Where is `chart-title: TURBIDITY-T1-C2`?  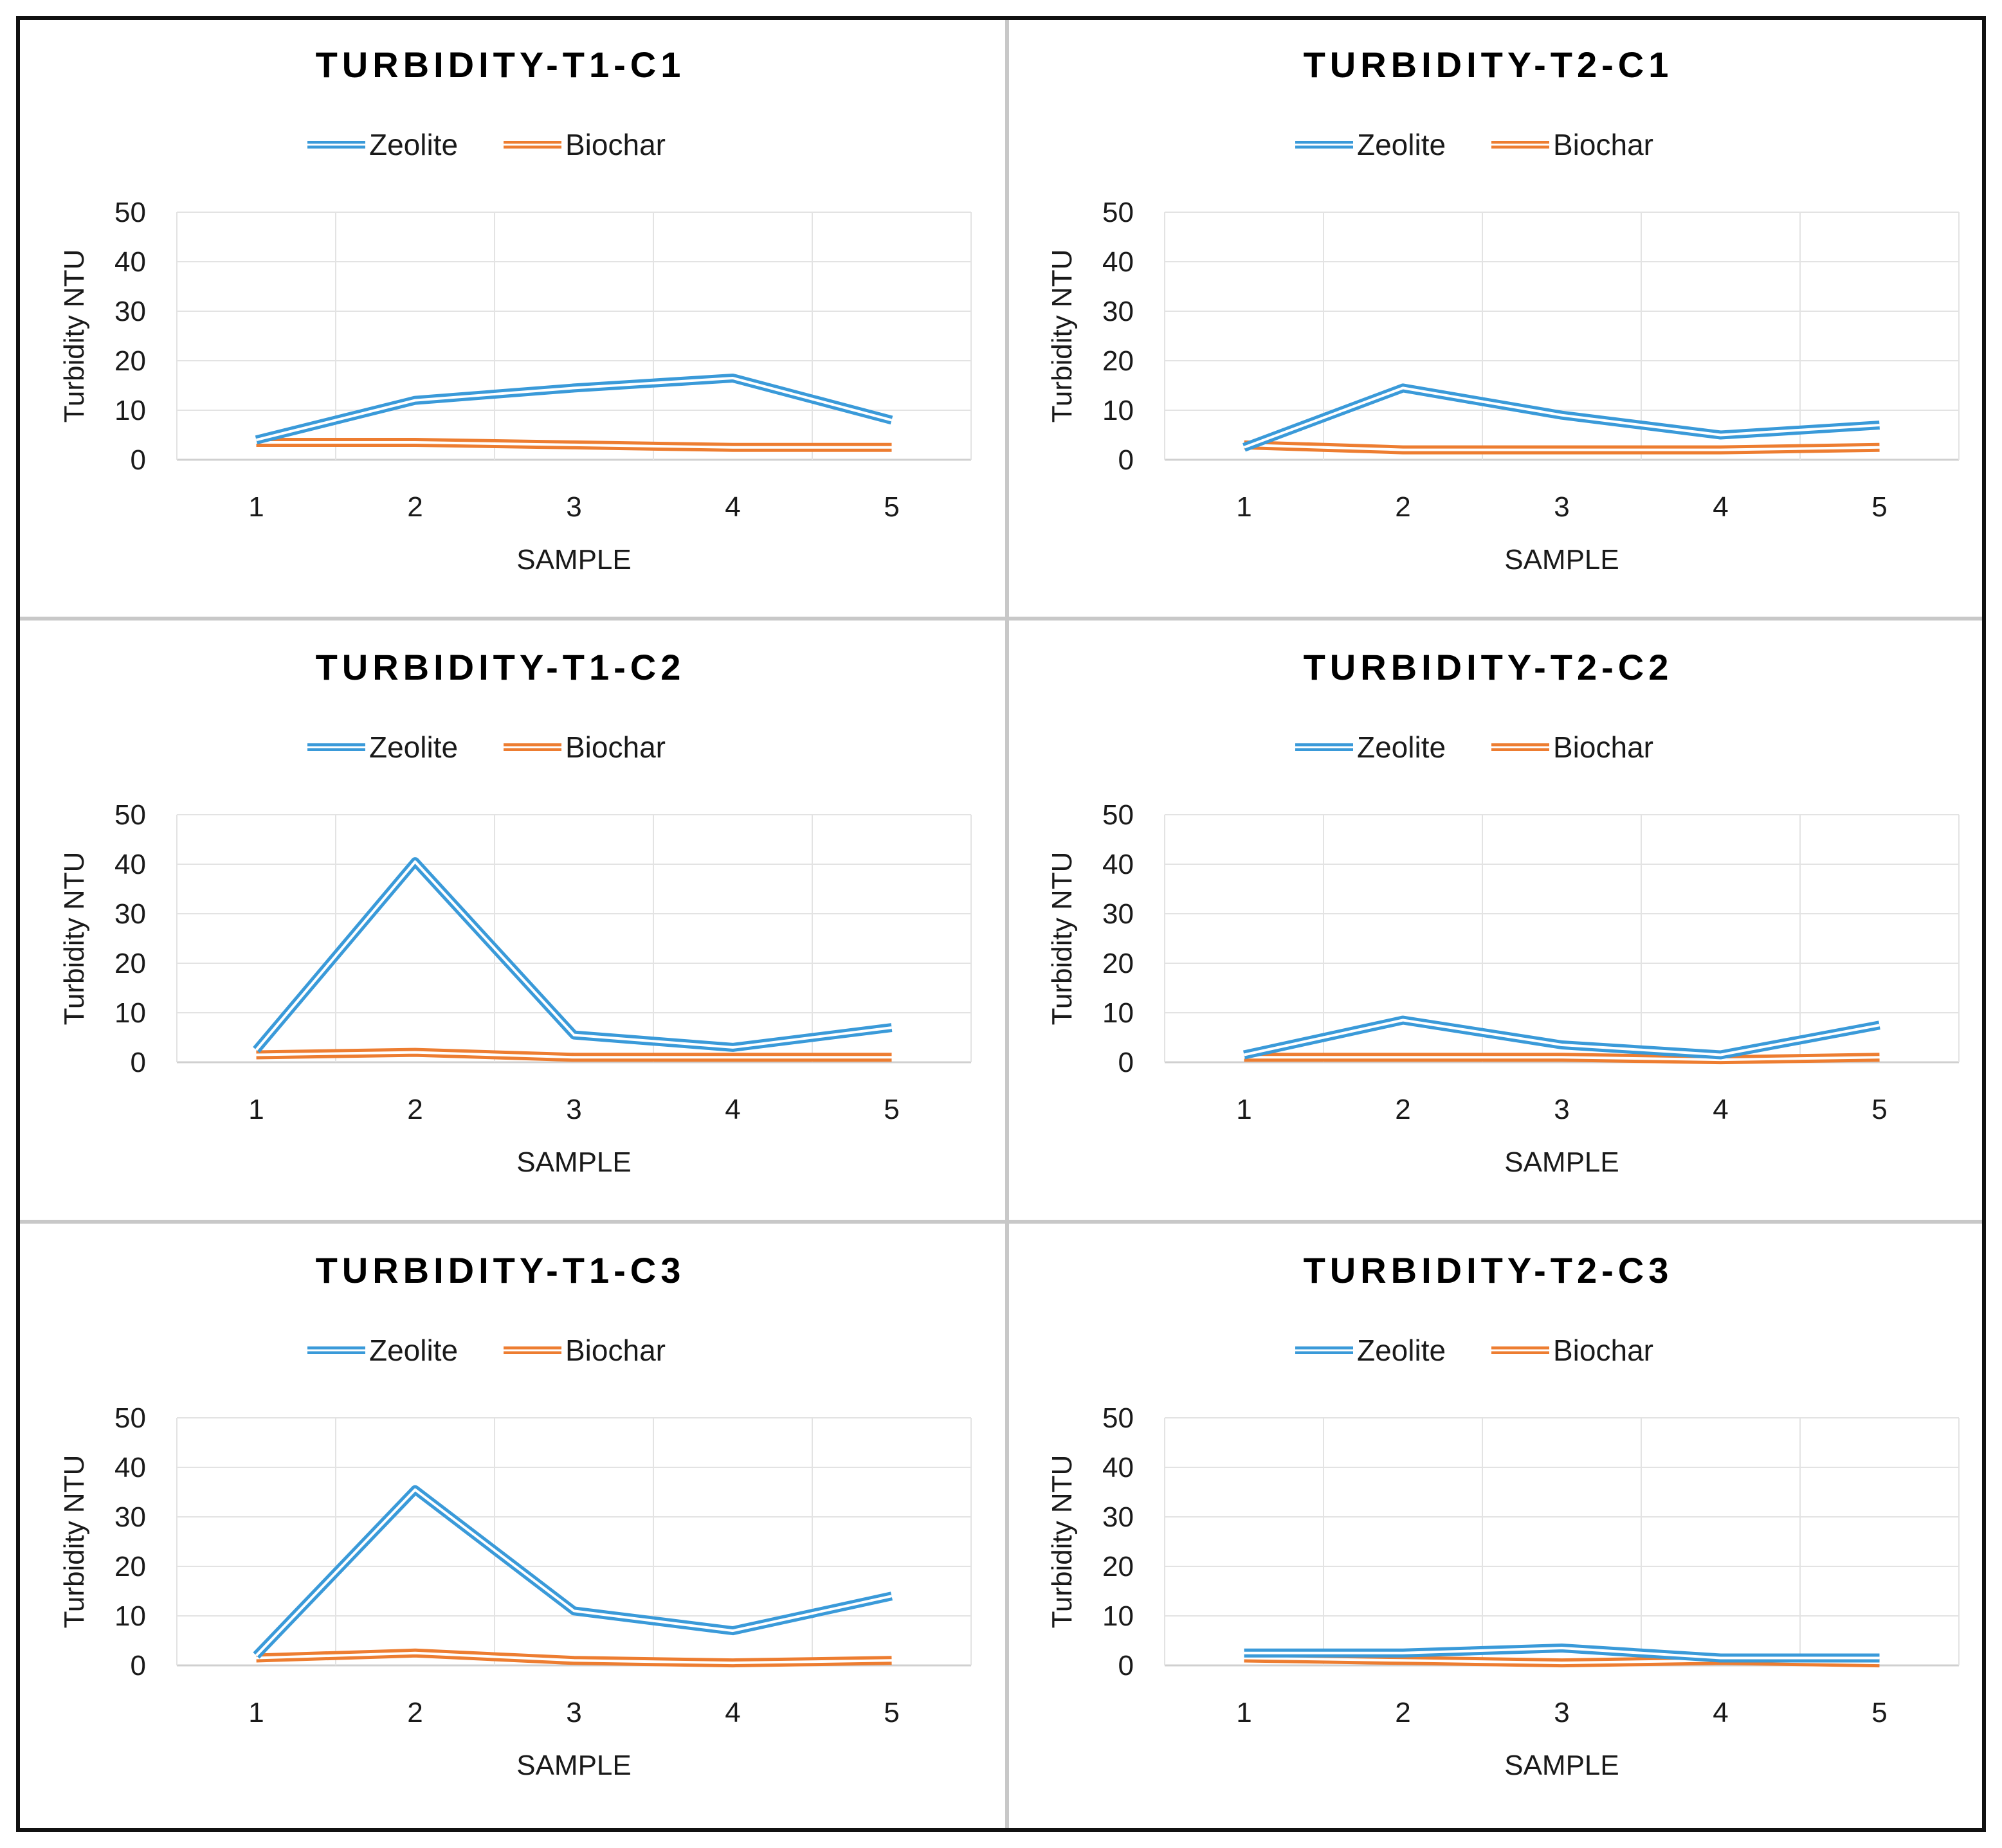 chart-title: TURBIDITY-T1-C2 is located at coordinates (501, 667).